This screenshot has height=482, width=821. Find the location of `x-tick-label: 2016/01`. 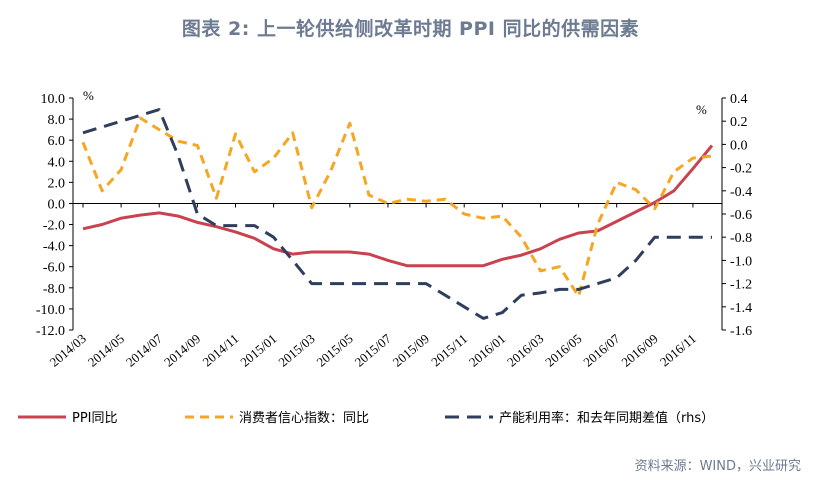

x-tick-label: 2016/01 is located at coordinates (487, 350).